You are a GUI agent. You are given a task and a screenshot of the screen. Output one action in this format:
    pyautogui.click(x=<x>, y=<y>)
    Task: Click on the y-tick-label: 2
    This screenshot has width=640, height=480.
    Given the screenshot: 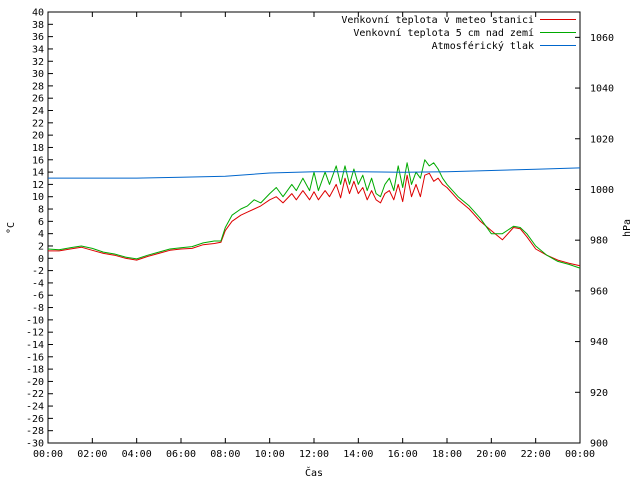 What is the action you would take?
    pyautogui.click(x=41, y=246)
    